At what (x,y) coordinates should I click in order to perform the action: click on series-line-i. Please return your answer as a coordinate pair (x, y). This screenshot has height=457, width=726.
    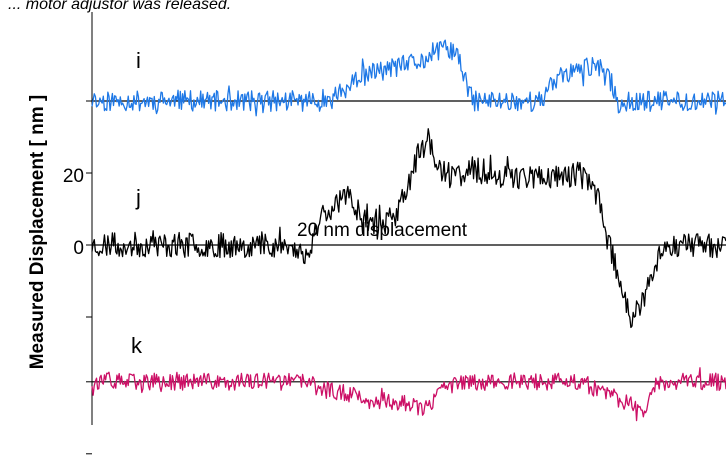
    Looking at the image, I should click on (408, 78).